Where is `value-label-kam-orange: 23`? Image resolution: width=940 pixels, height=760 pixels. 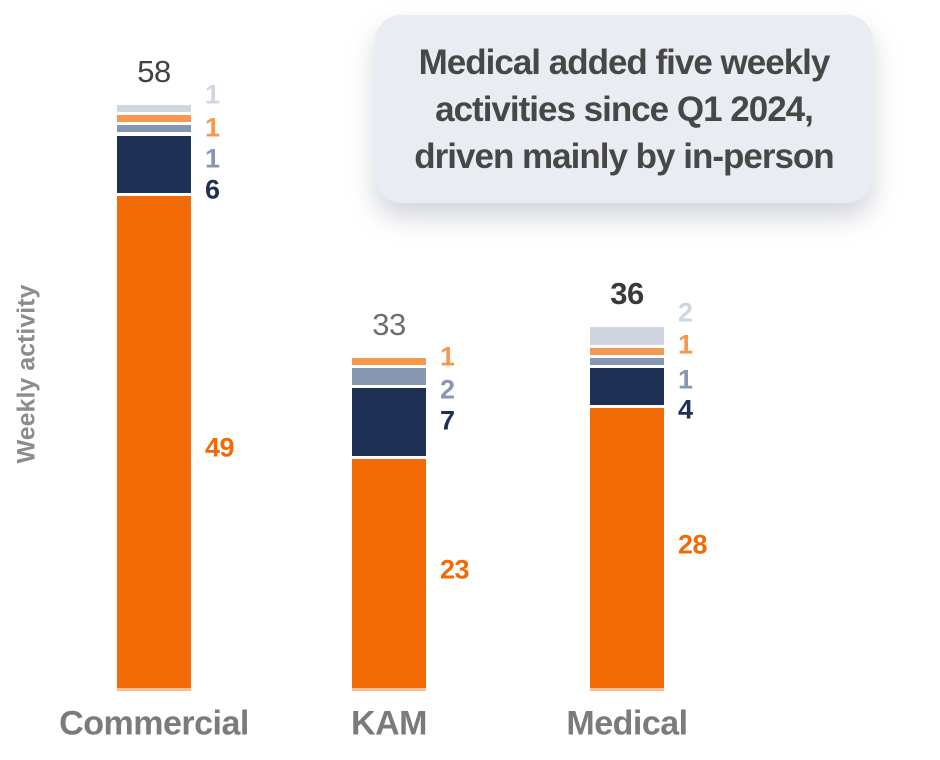 value-label-kam-orange: 23 is located at coordinates (455, 569).